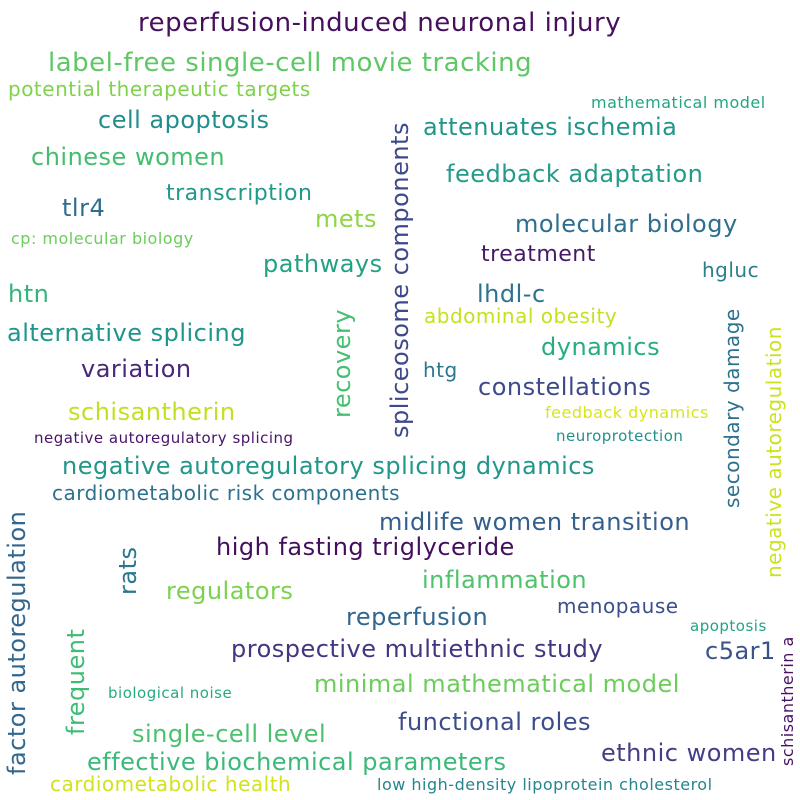 This screenshot has width=800, height=800. What do you see at coordinates (171, 784) in the screenshot?
I see `word: cardiometabolic health` at bounding box center [171, 784].